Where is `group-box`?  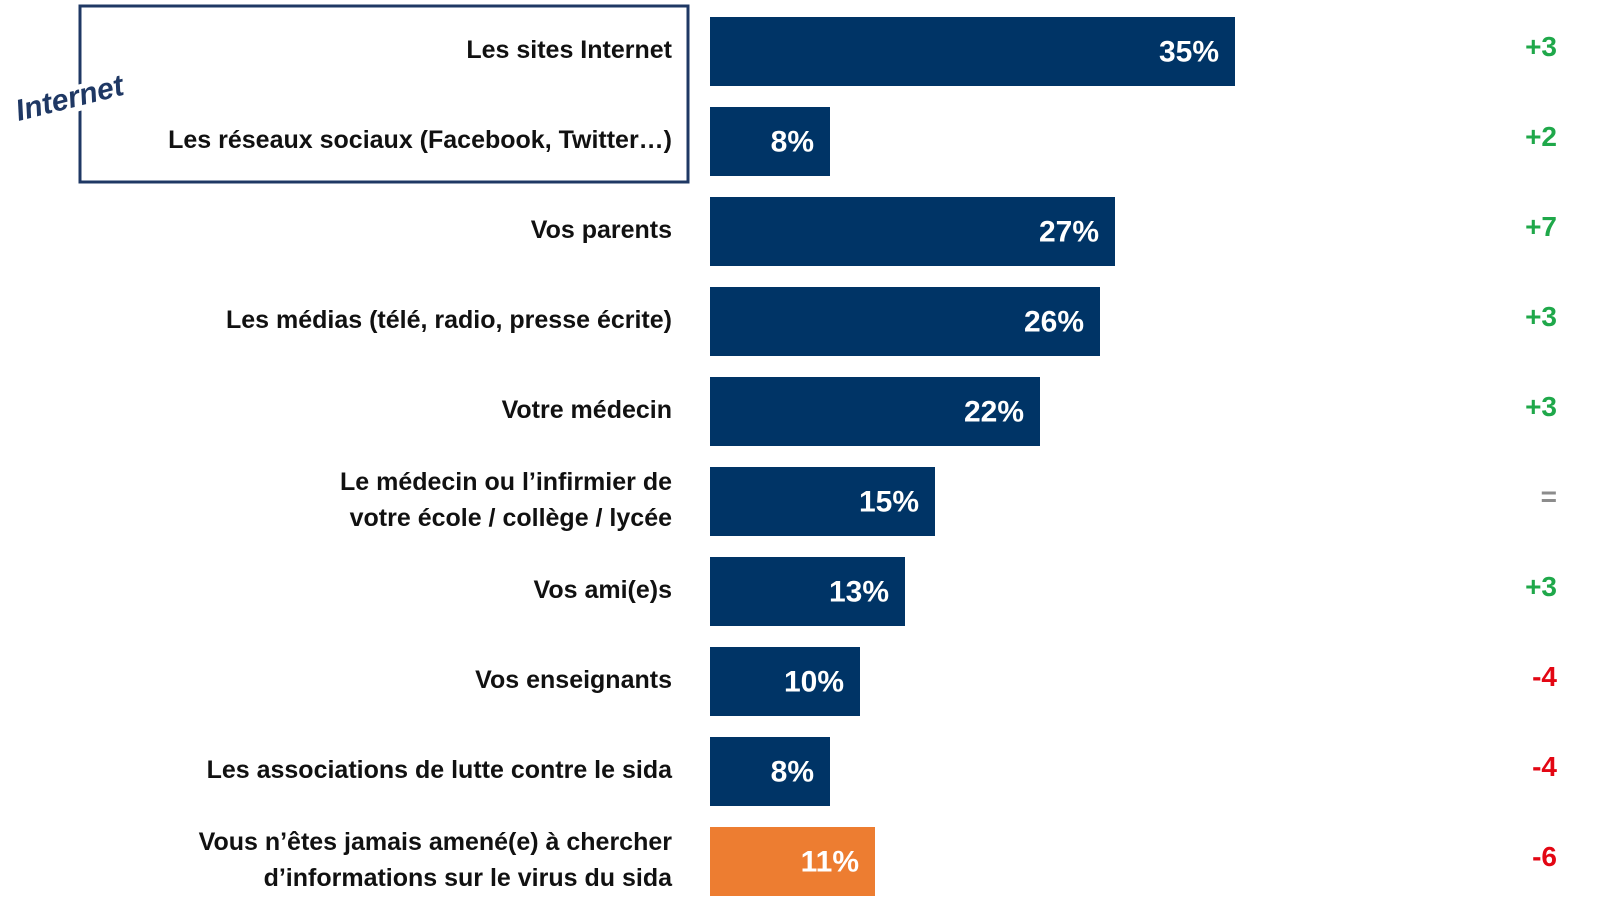
group-box is located at coordinates (384, 94).